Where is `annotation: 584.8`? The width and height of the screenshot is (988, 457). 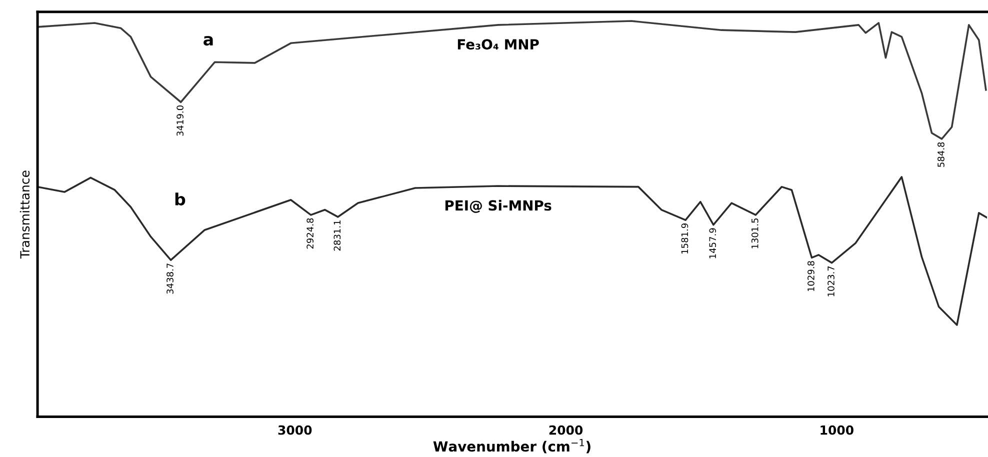
annotation: 584.8 is located at coordinates (941, 154).